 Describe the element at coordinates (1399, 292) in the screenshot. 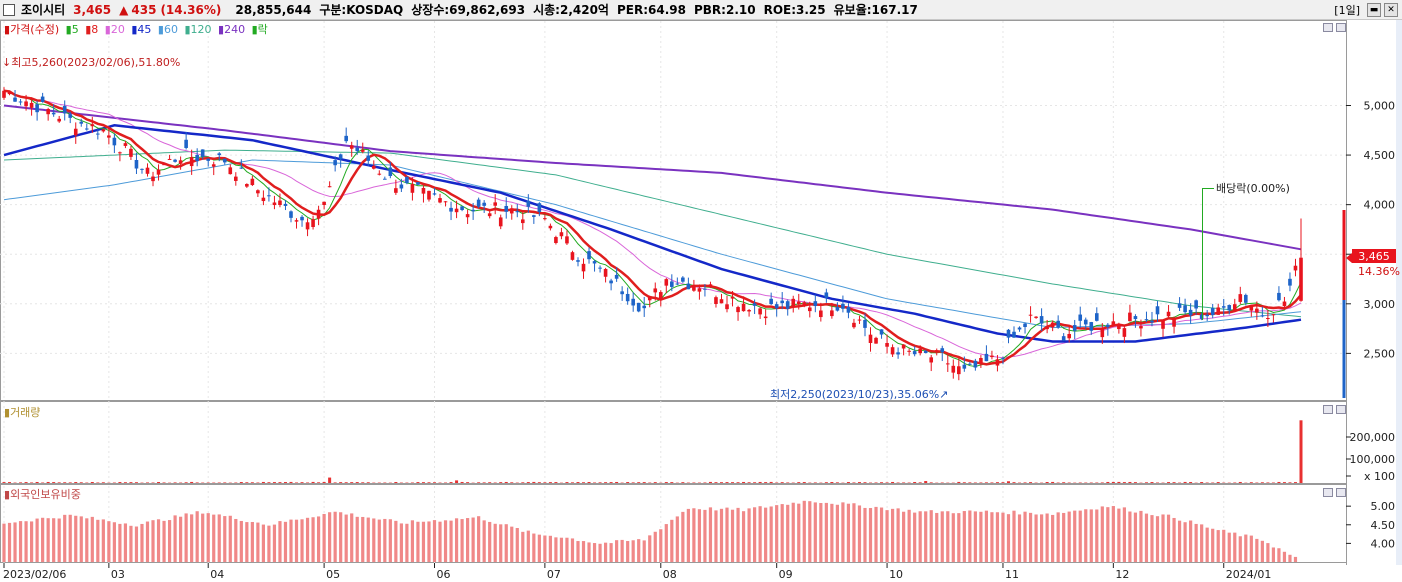

I see `right-scrollbar` at that location.